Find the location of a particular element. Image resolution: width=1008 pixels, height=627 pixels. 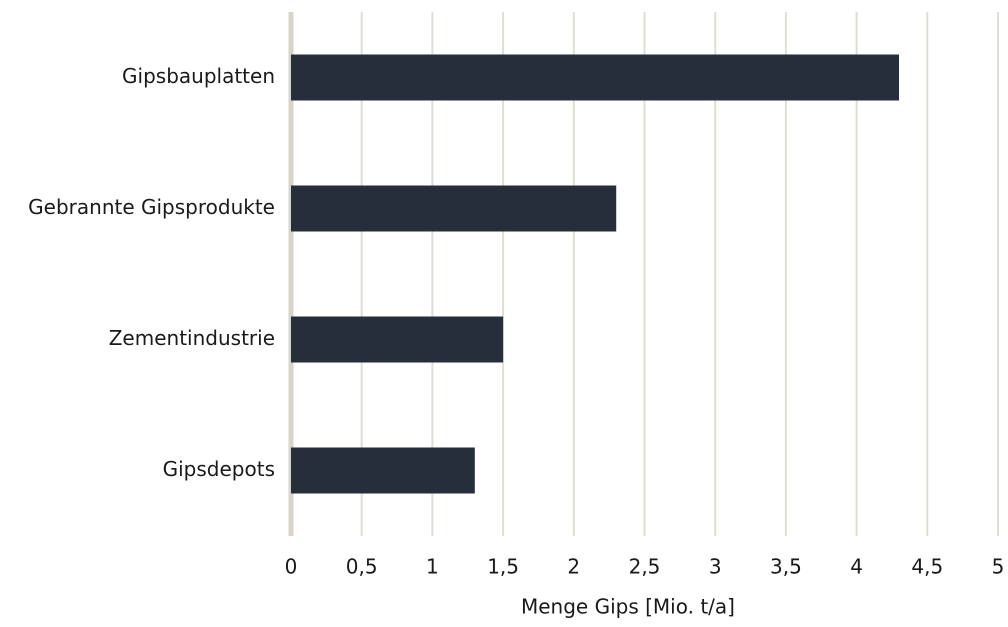

x-tick-label: 1,5 is located at coordinates (503, 567).